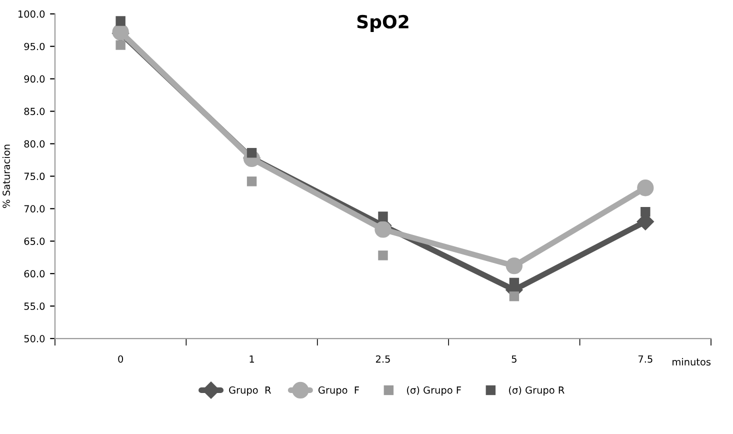  What do you see at coordinates (338, 391) in the screenshot?
I see `legend-label: Grupo F` at bounding box center [338, 391].